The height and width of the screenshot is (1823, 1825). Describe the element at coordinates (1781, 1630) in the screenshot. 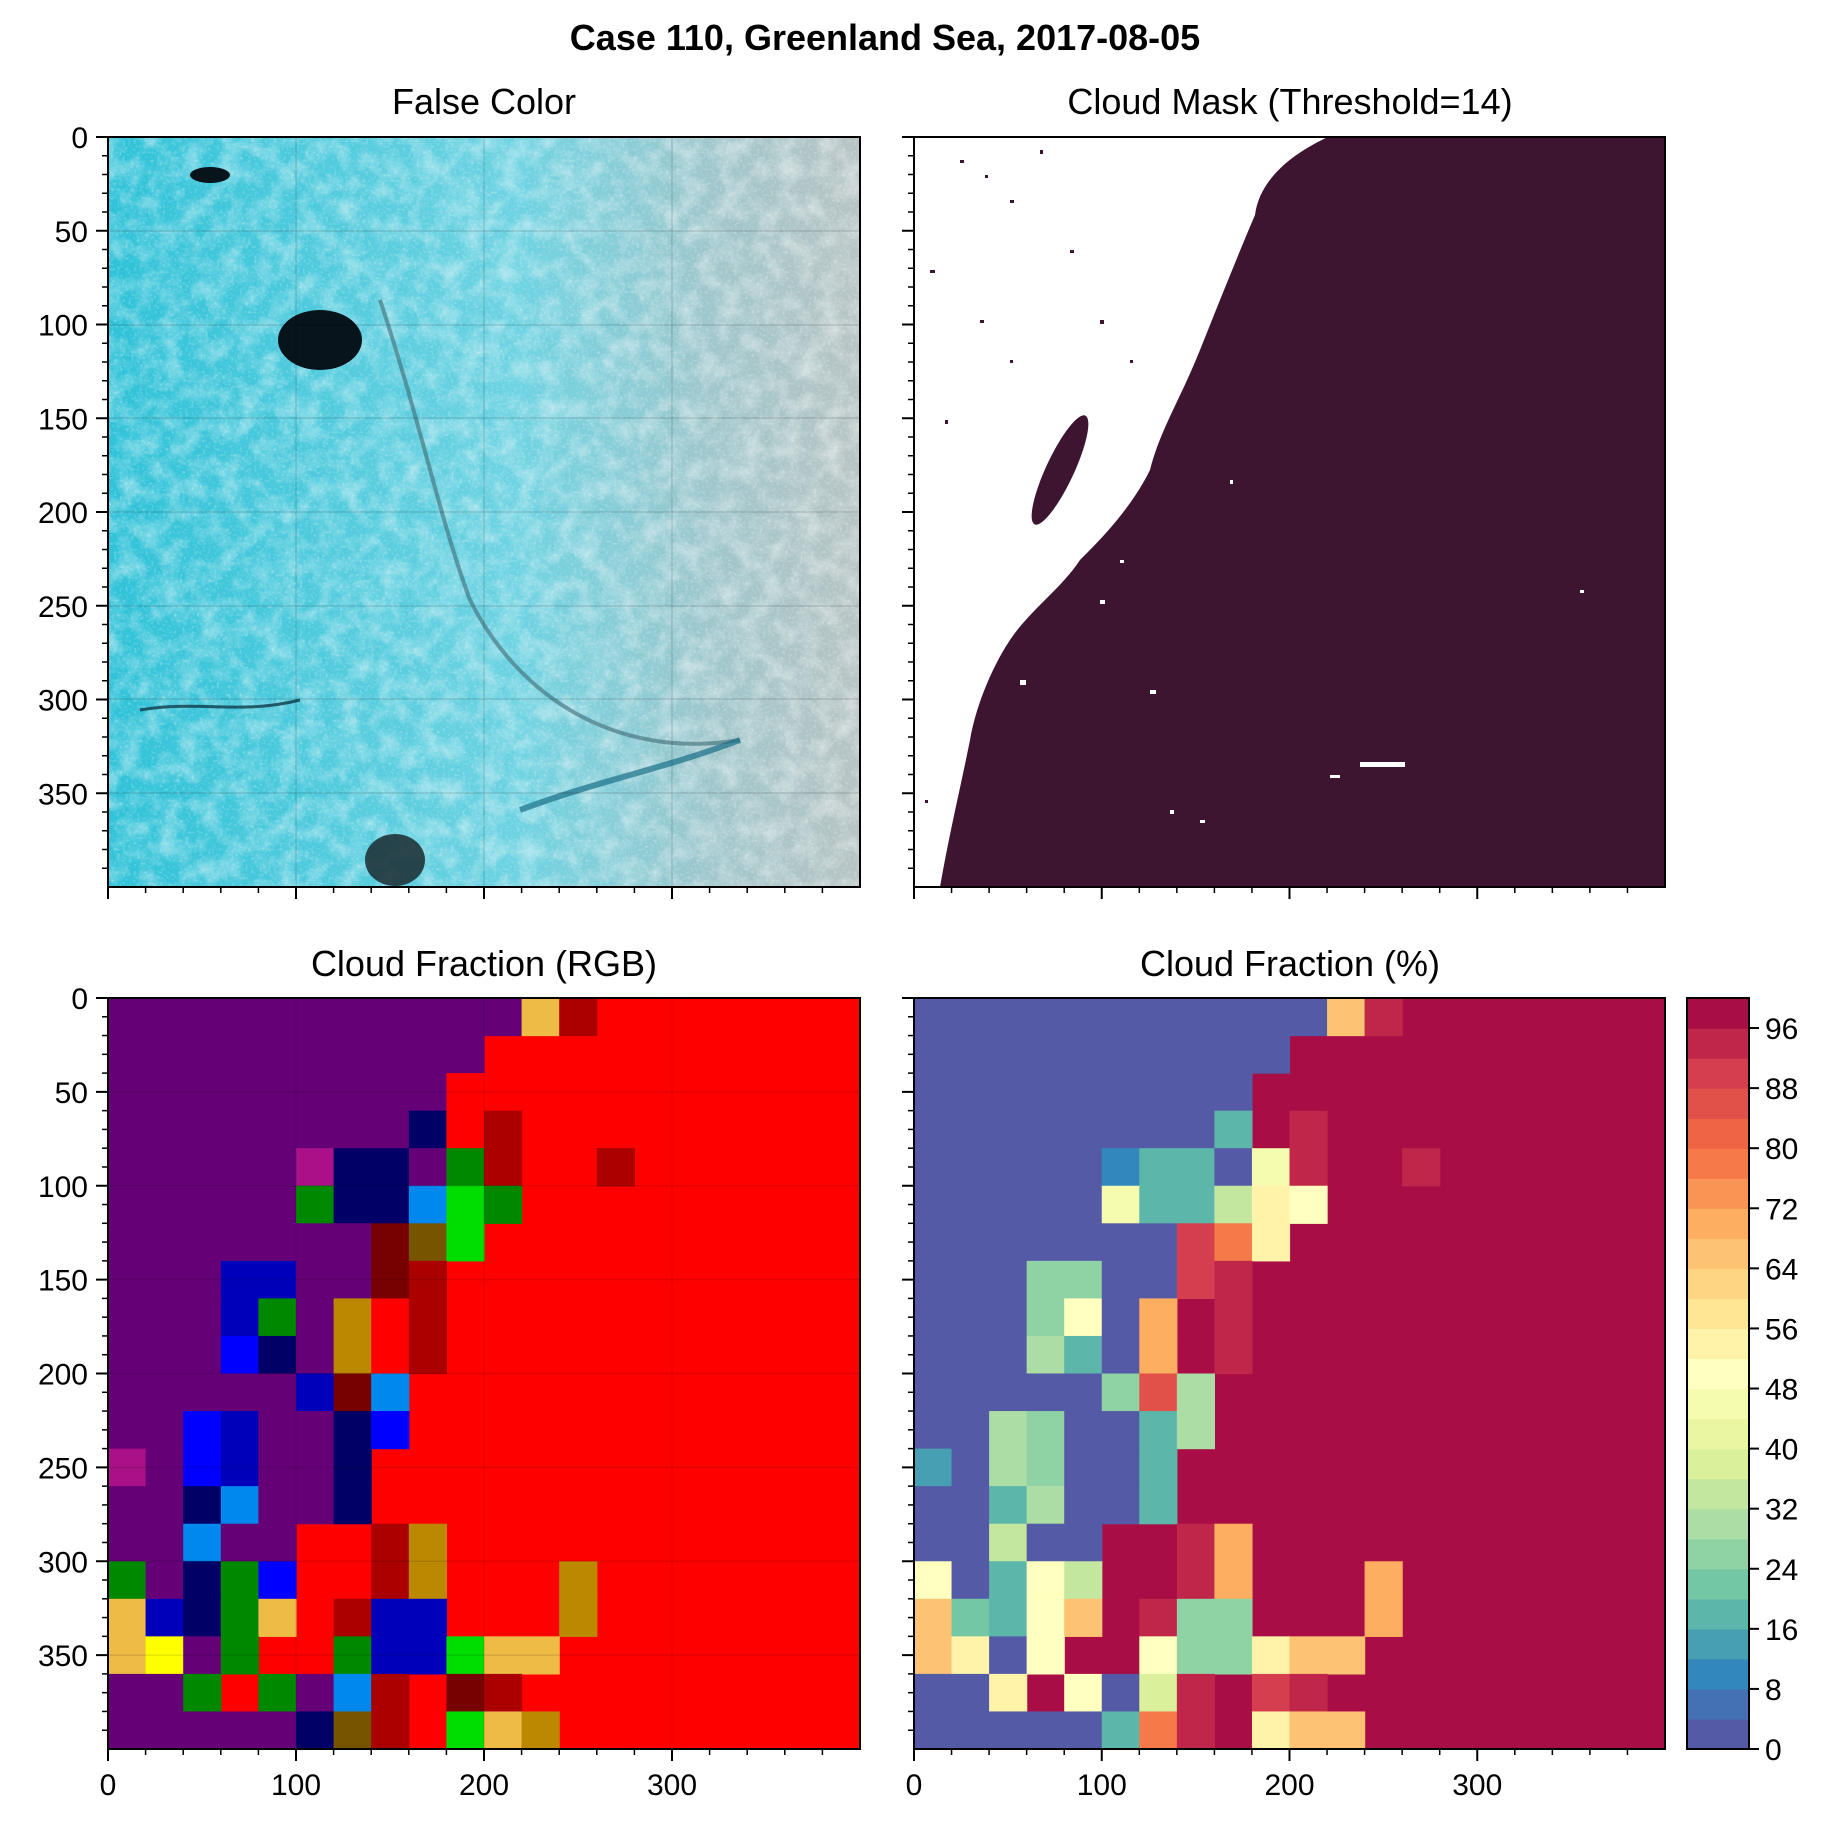

I see `colorbar-tick-label: 16` at that location.